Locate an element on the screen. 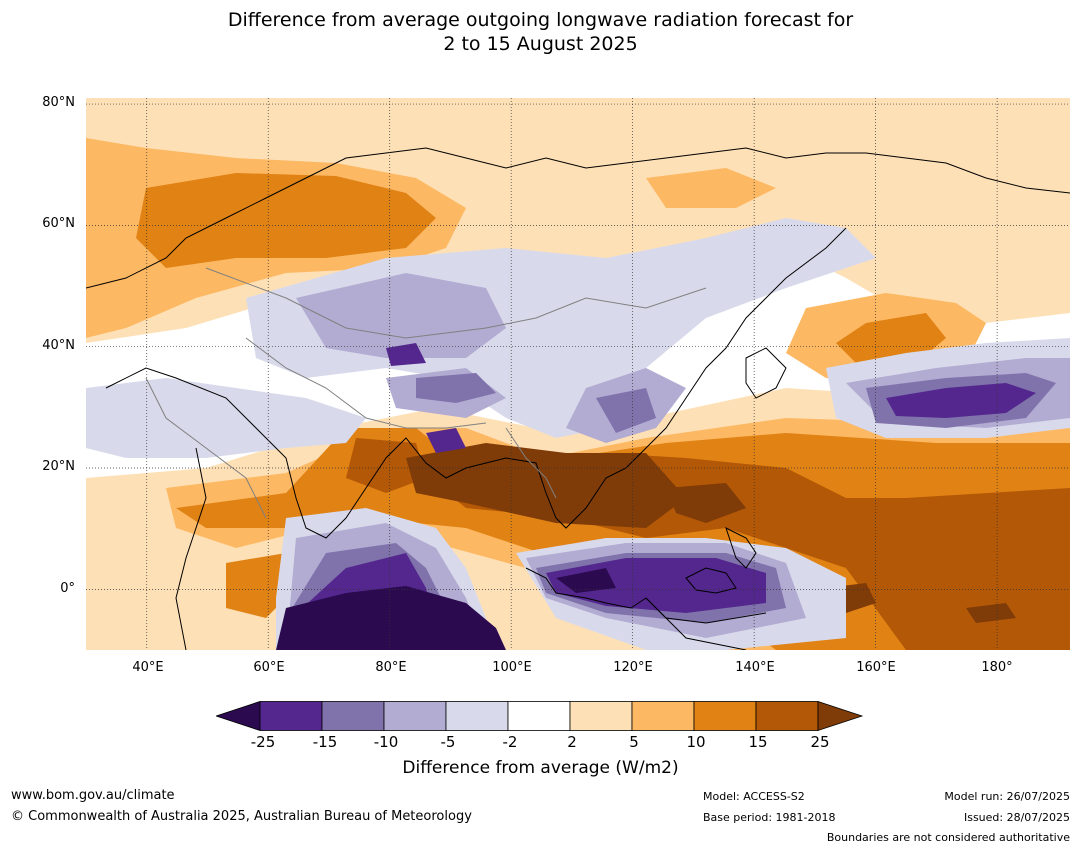  colorbar-tick: 25 is located at coordinates (820, 742).